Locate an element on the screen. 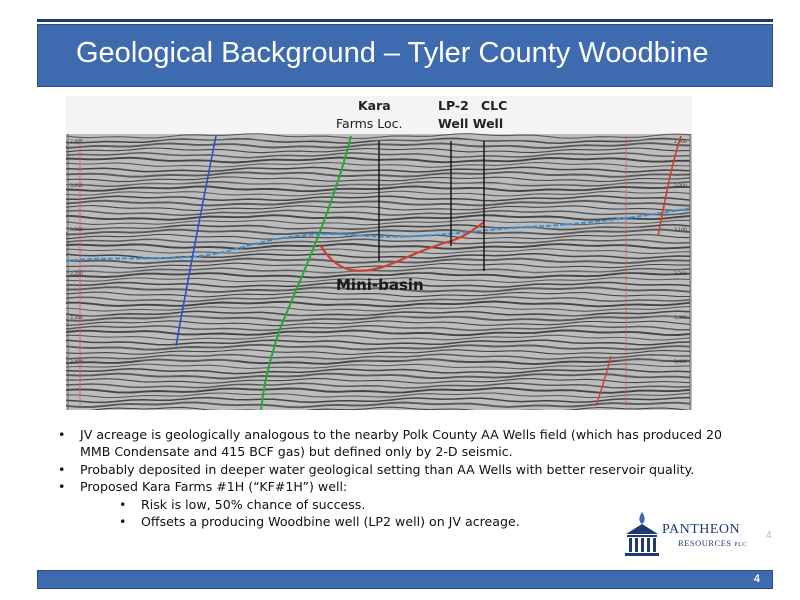 Image resolution: width=800 pixels, height=600 pixels. tick-right-2: 3,000 is located at coordinates (680, 186).